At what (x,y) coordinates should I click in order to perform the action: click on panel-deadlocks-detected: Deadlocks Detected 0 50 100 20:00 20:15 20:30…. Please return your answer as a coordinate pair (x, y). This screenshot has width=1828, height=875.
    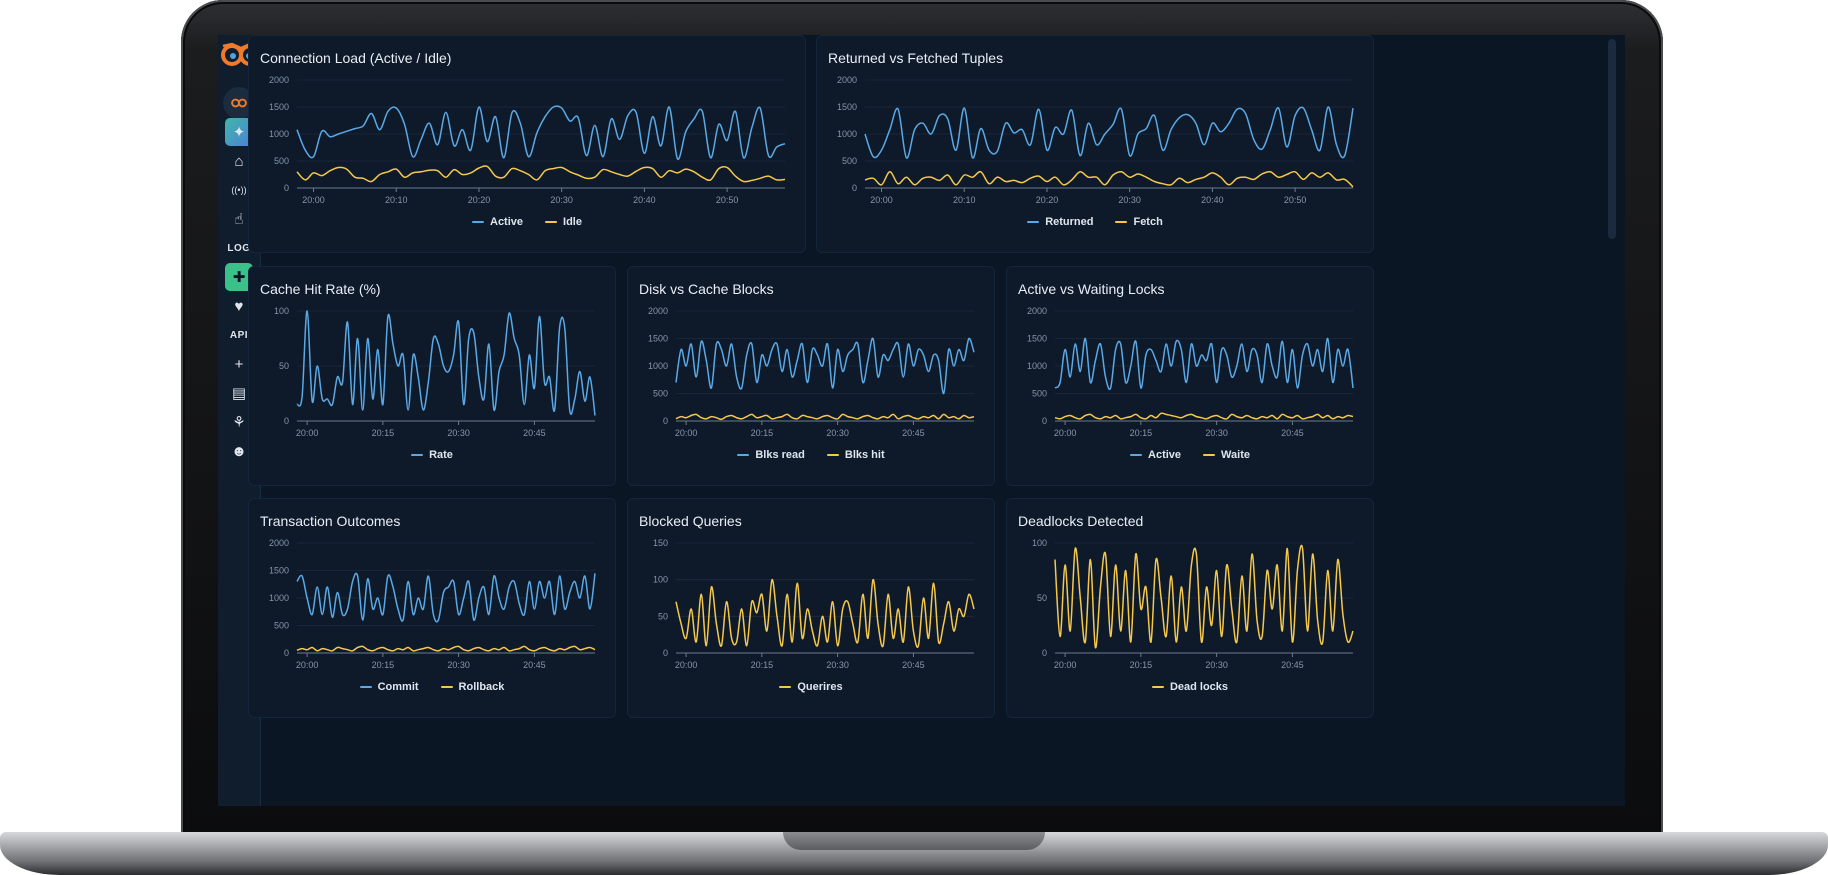
    Looking at the image, I should click on (1190, 608).